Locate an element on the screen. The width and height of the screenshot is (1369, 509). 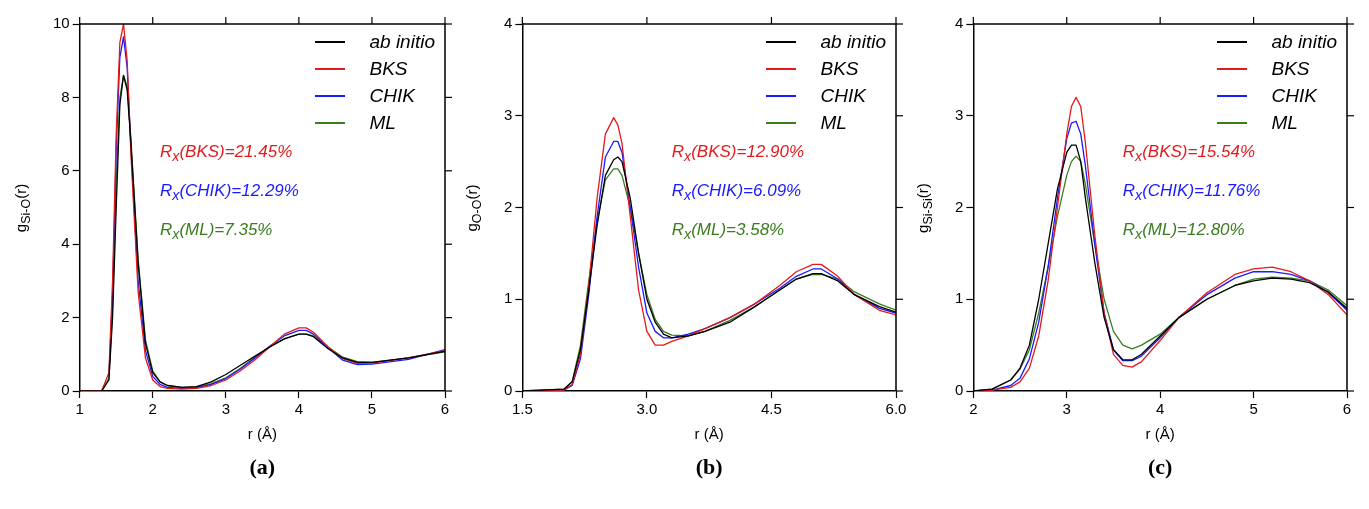
annotation: R$_{x}$(CHIK)=11.76% is located at coordinates (1191, 192).